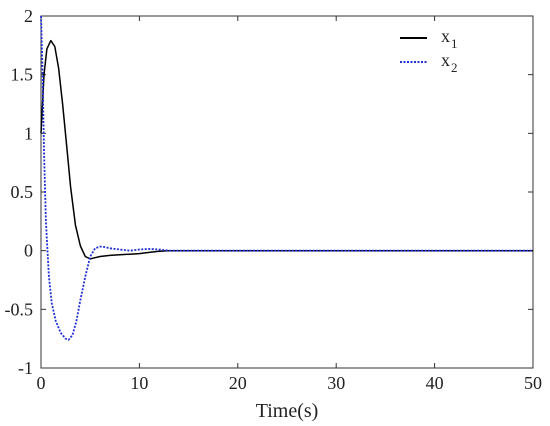 This screenshot has height=426, width=550. Describe the element at coordinates (22, 75) in the screenshot. I see `y-tick-label: 1.5` at that location.